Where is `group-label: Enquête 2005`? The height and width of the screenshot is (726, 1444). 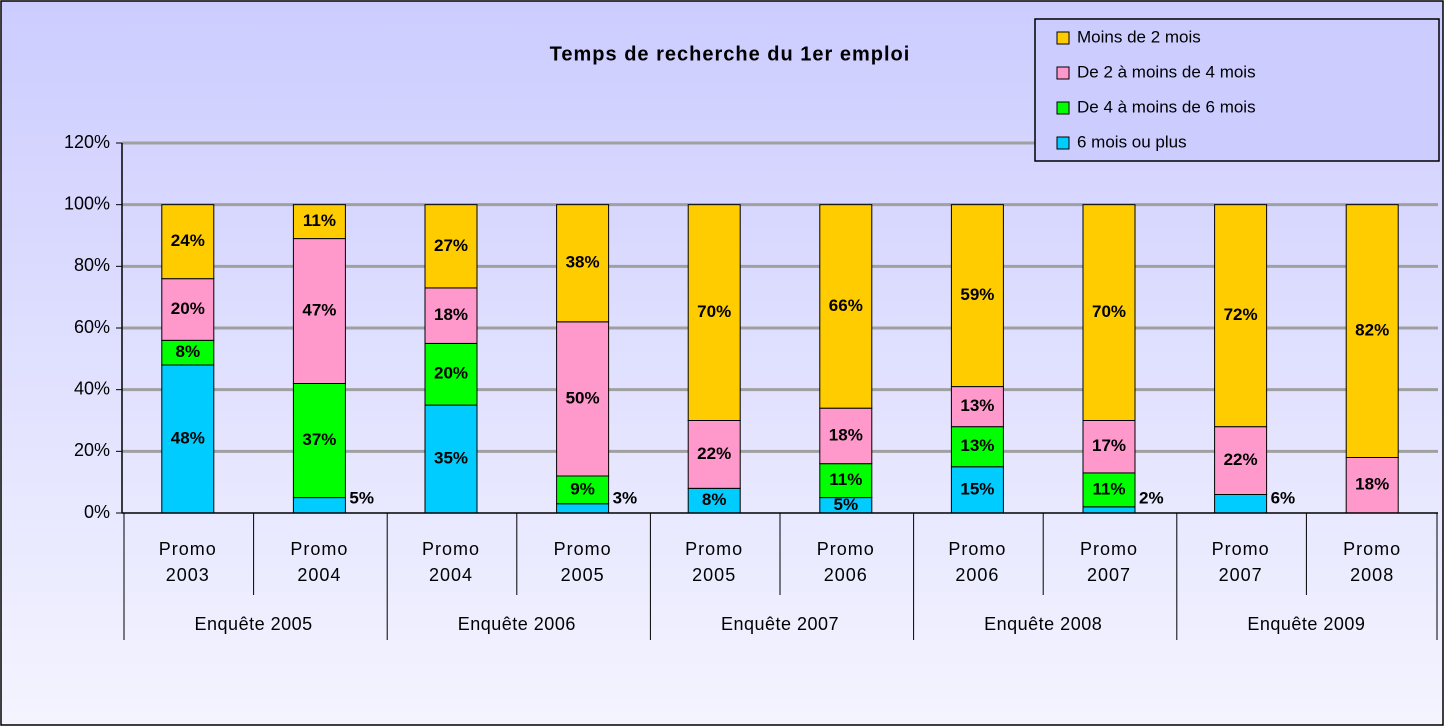 group-label: Enquête 2005 is located at coordinates (253, 624).